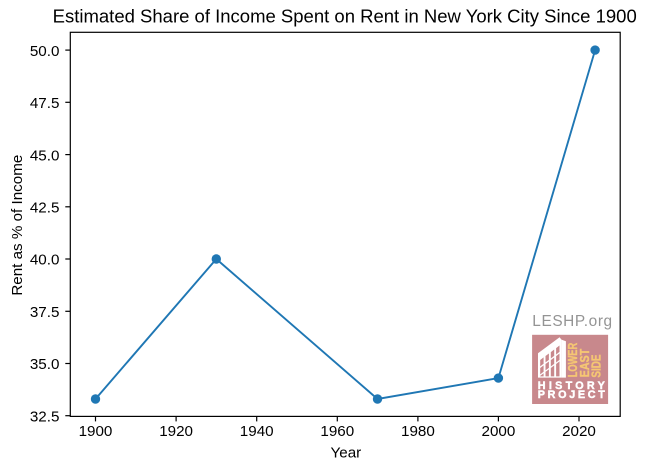  Describe the element at coordinates (572, 321) in the screenshot. I see `svg-text: LESHP.org` at that location.